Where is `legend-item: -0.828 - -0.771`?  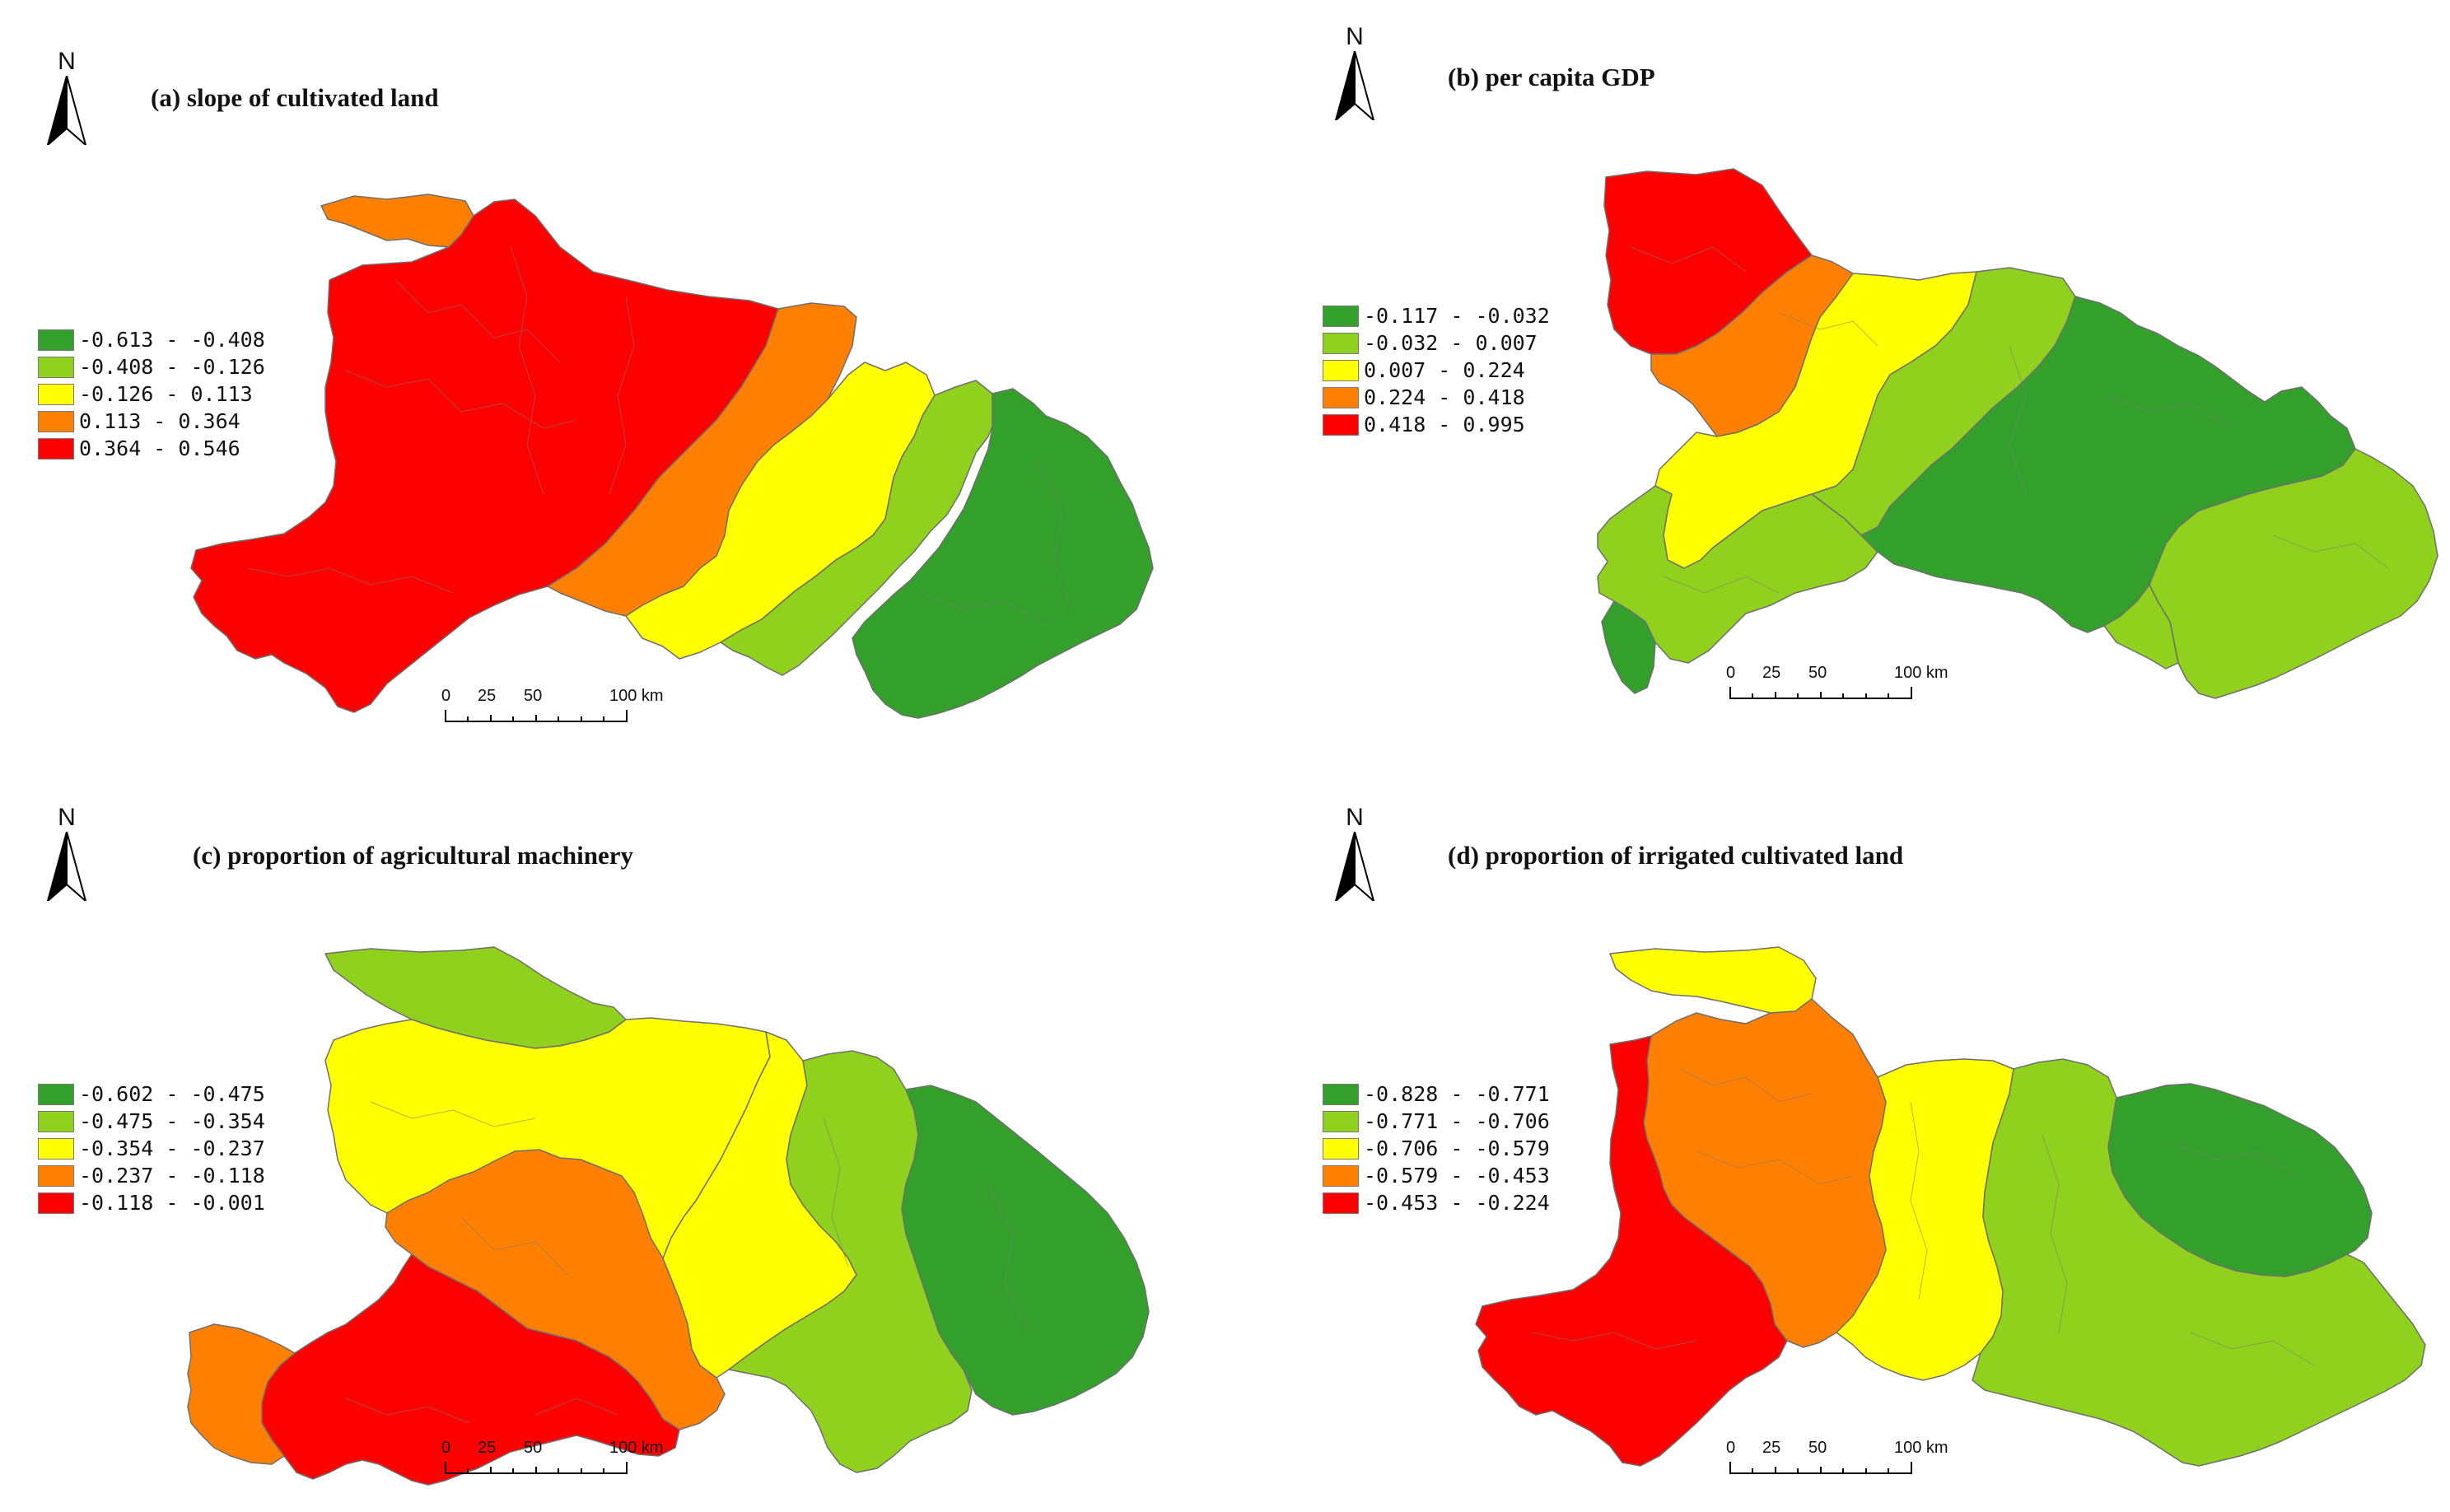 legend-item: -0.828 - -0.771 is located at coordinates (1436, 1094).